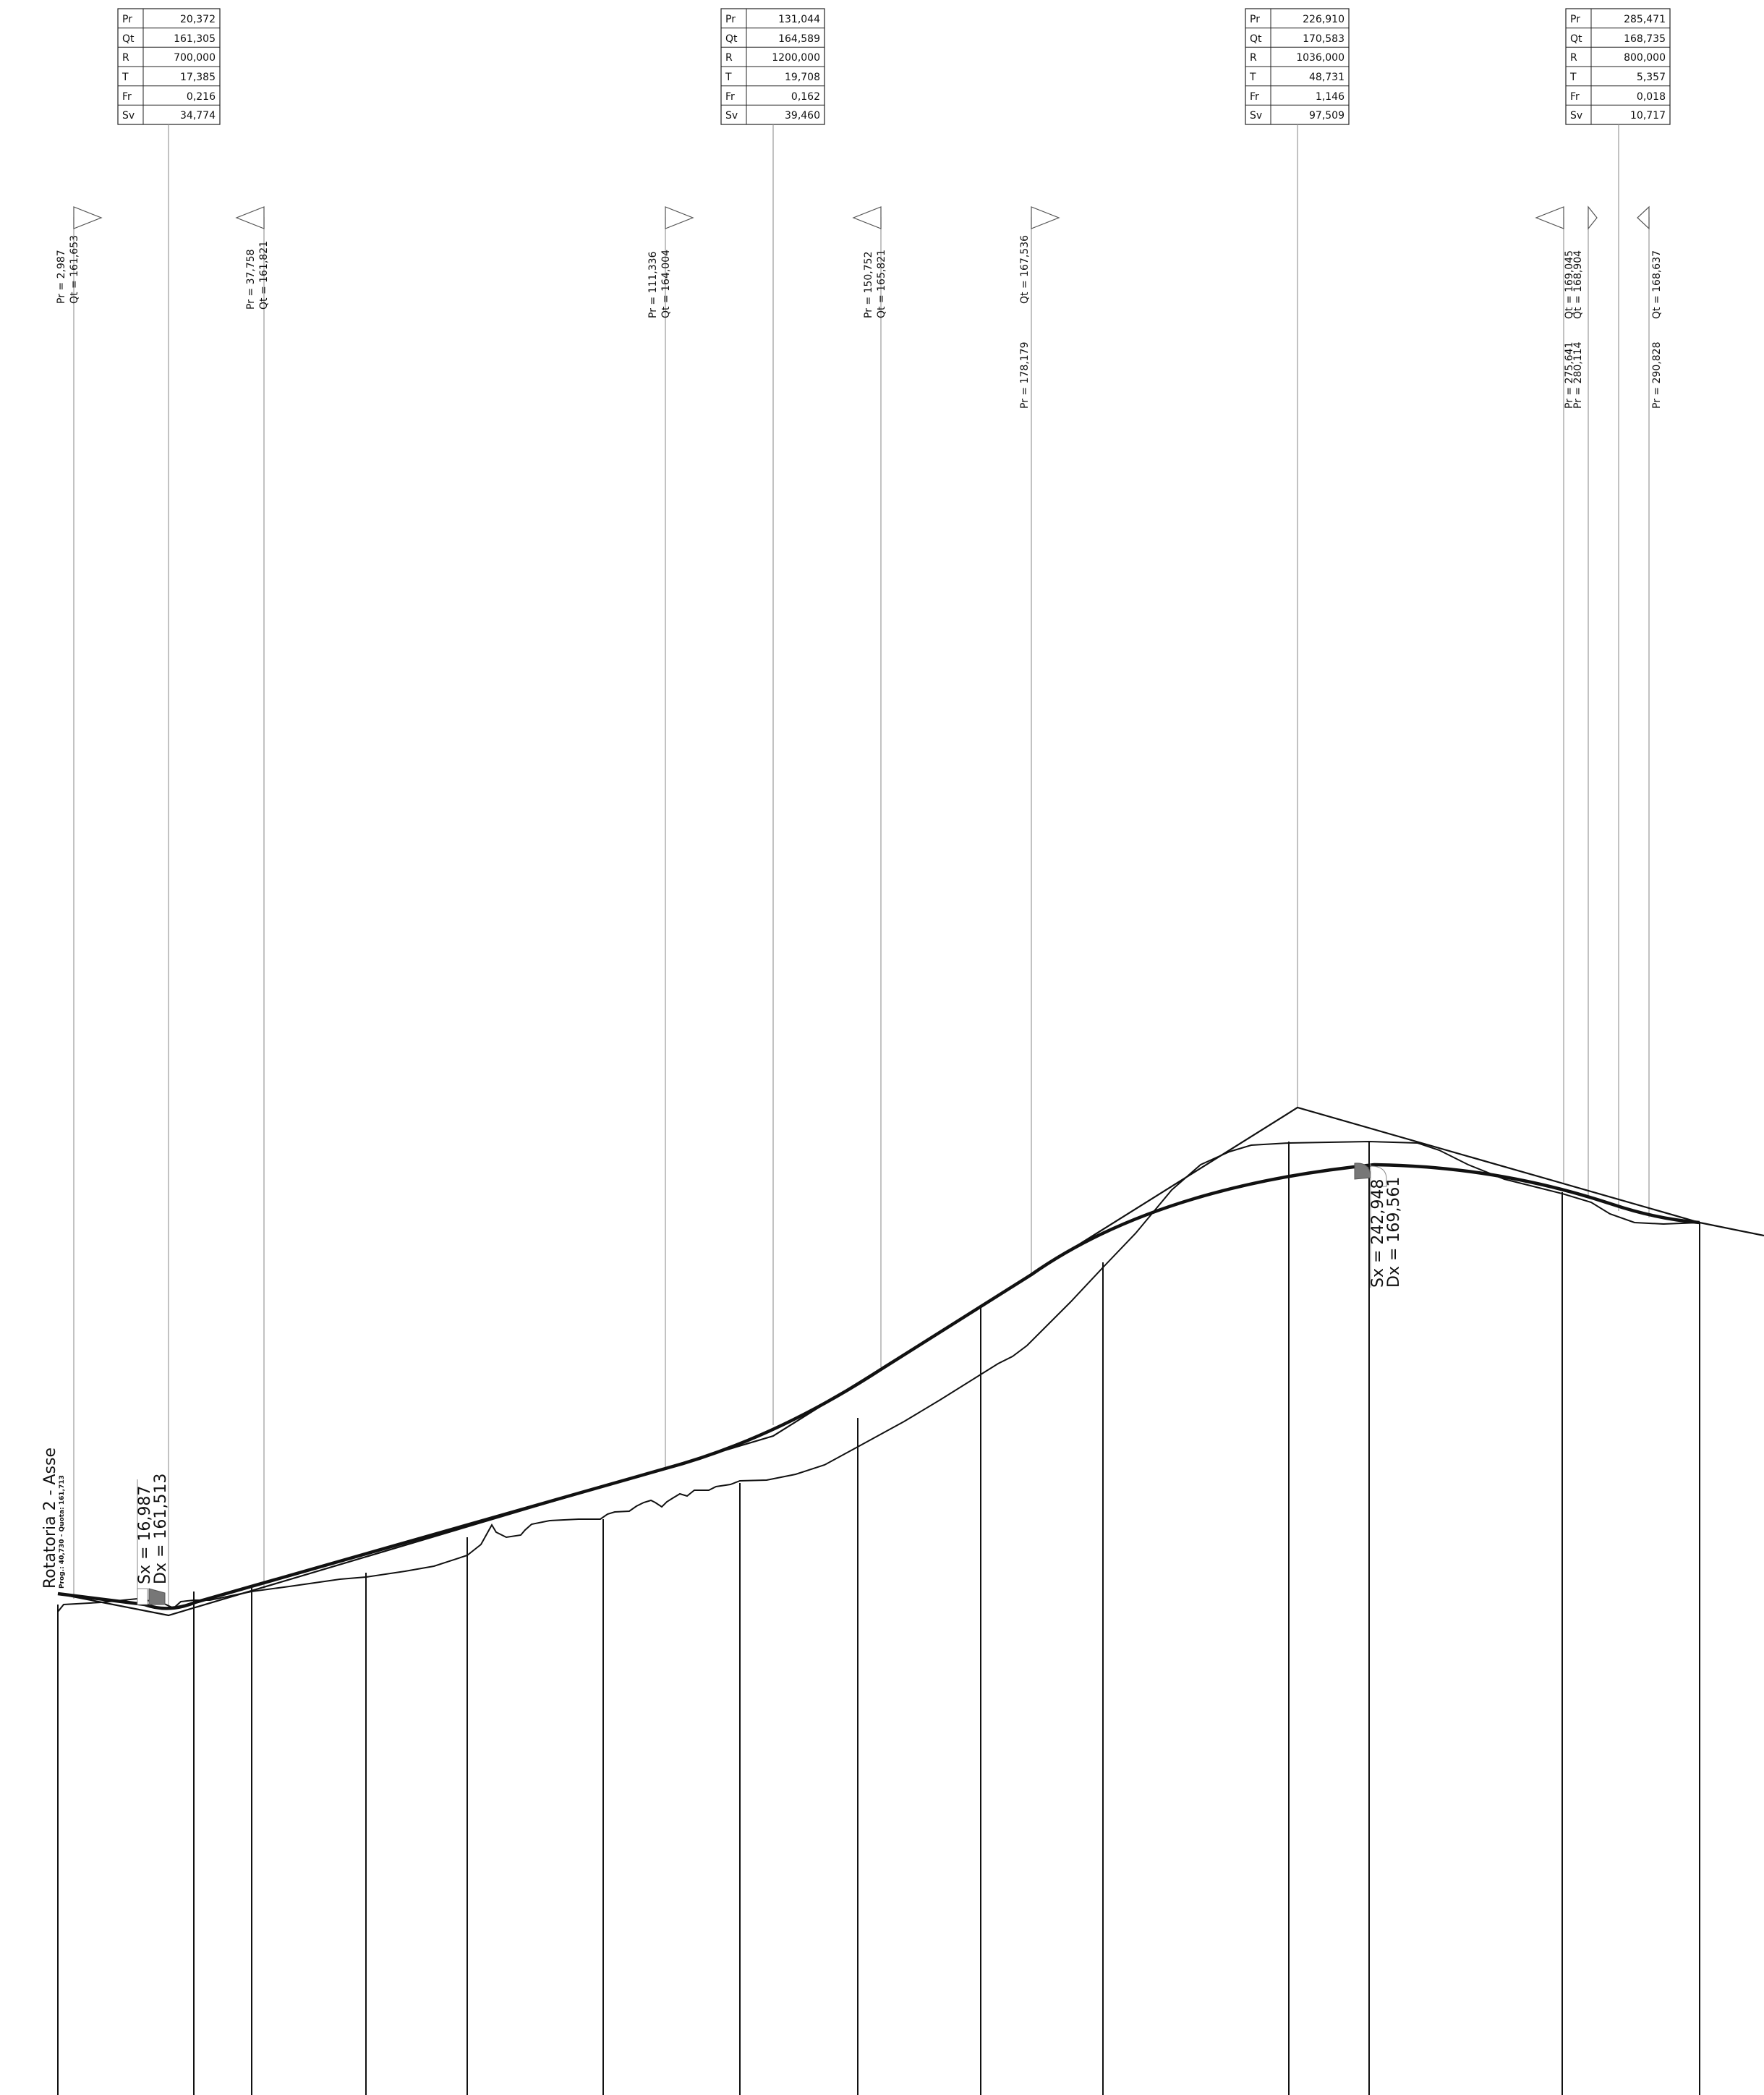  Describe the element at coordinates (1645, 39) in the screenshot. I see `vertex-table-4-value-qt: 168,735` at that location.